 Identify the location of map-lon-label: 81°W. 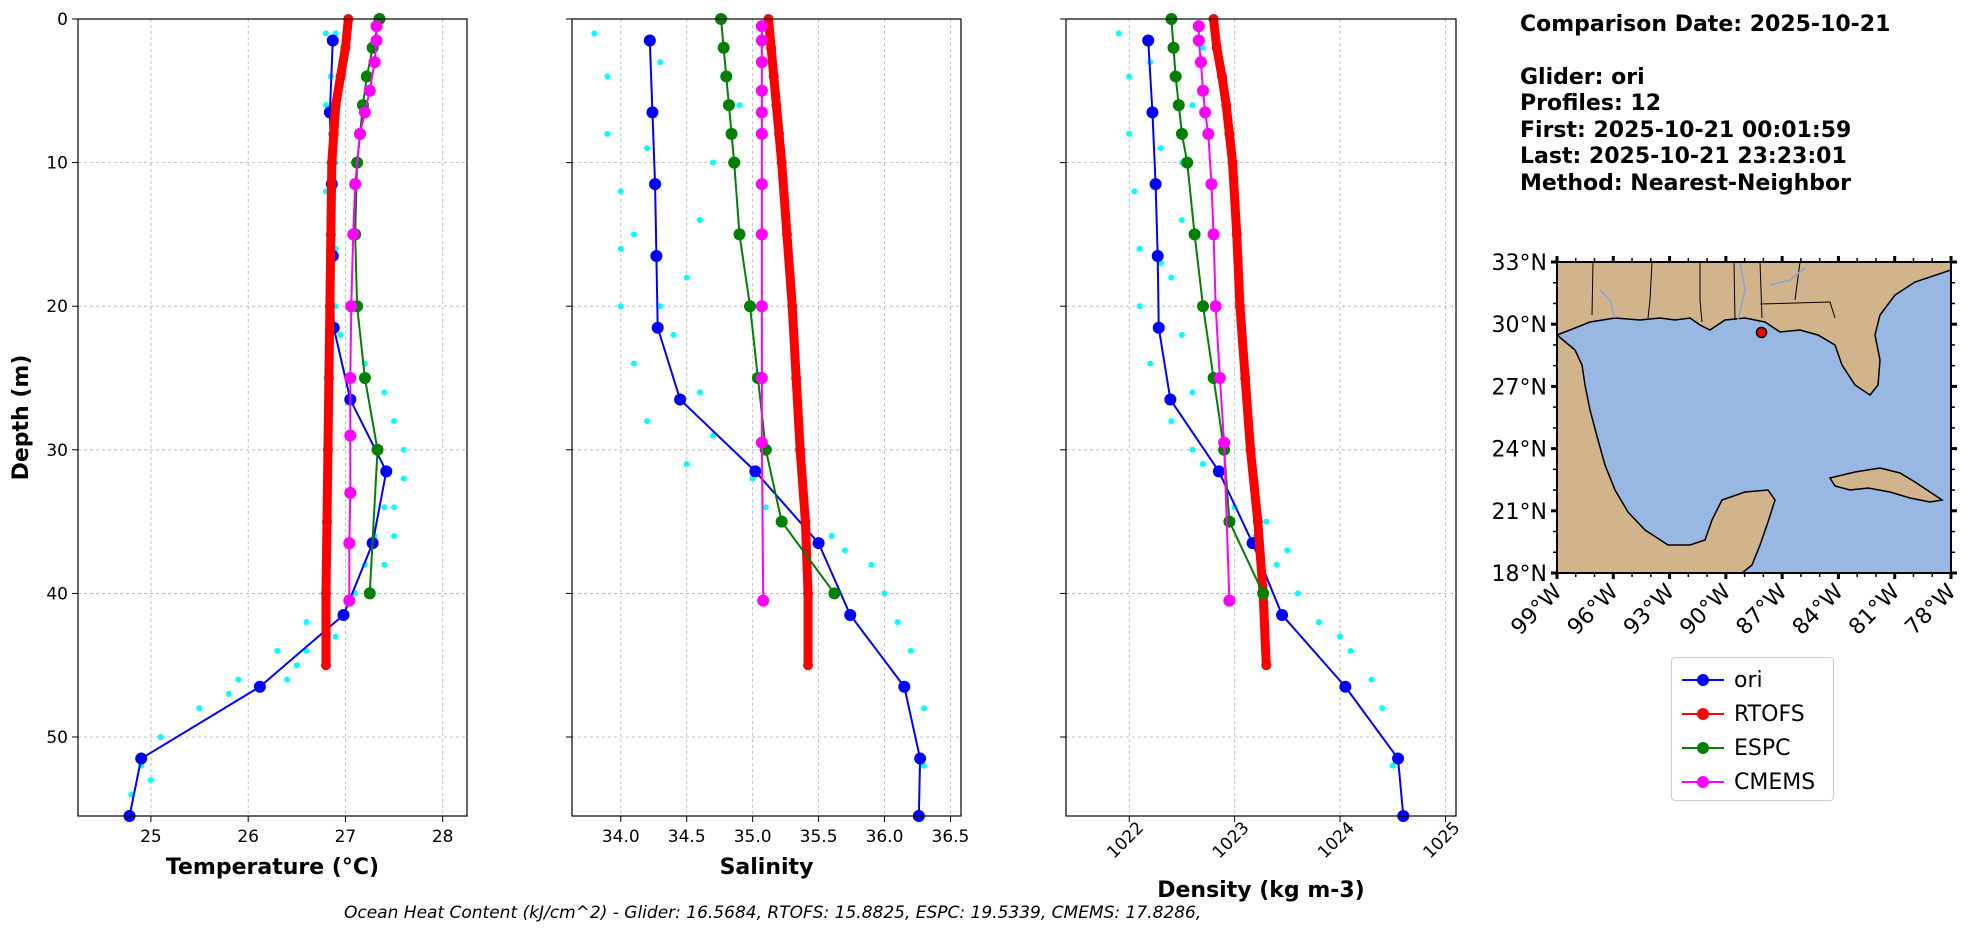
(1874, 609).